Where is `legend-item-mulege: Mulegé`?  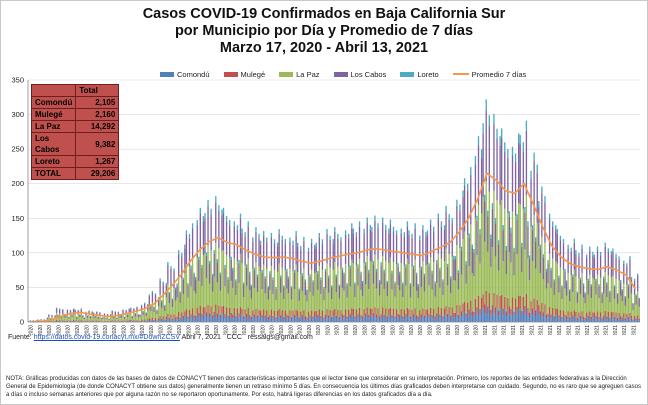 legend-item-mulege: Mulegé is located at coordinates (244, 74).